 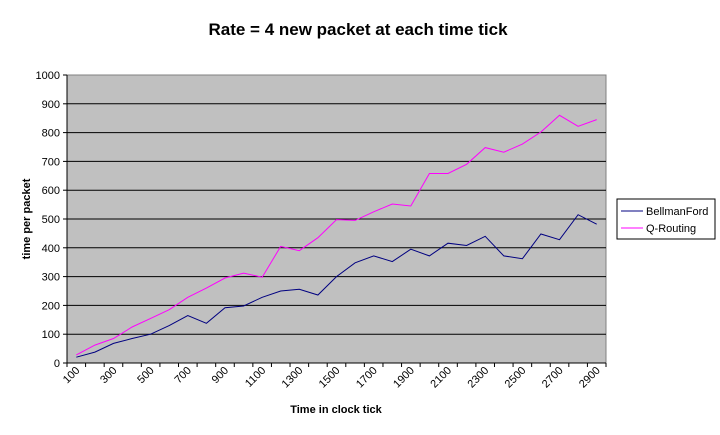 What do you see at coordinates (441, 378) in the screenshot?
I see `x-tick-label: 2100` at bounding box center [441, 378].